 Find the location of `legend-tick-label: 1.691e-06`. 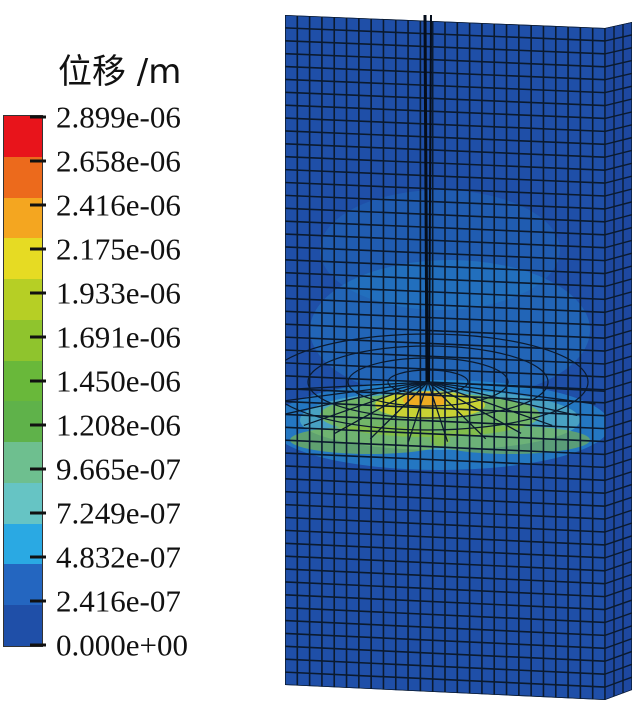

legend-tick-label: 1.691e-06 is located at coordinates (118, 337).